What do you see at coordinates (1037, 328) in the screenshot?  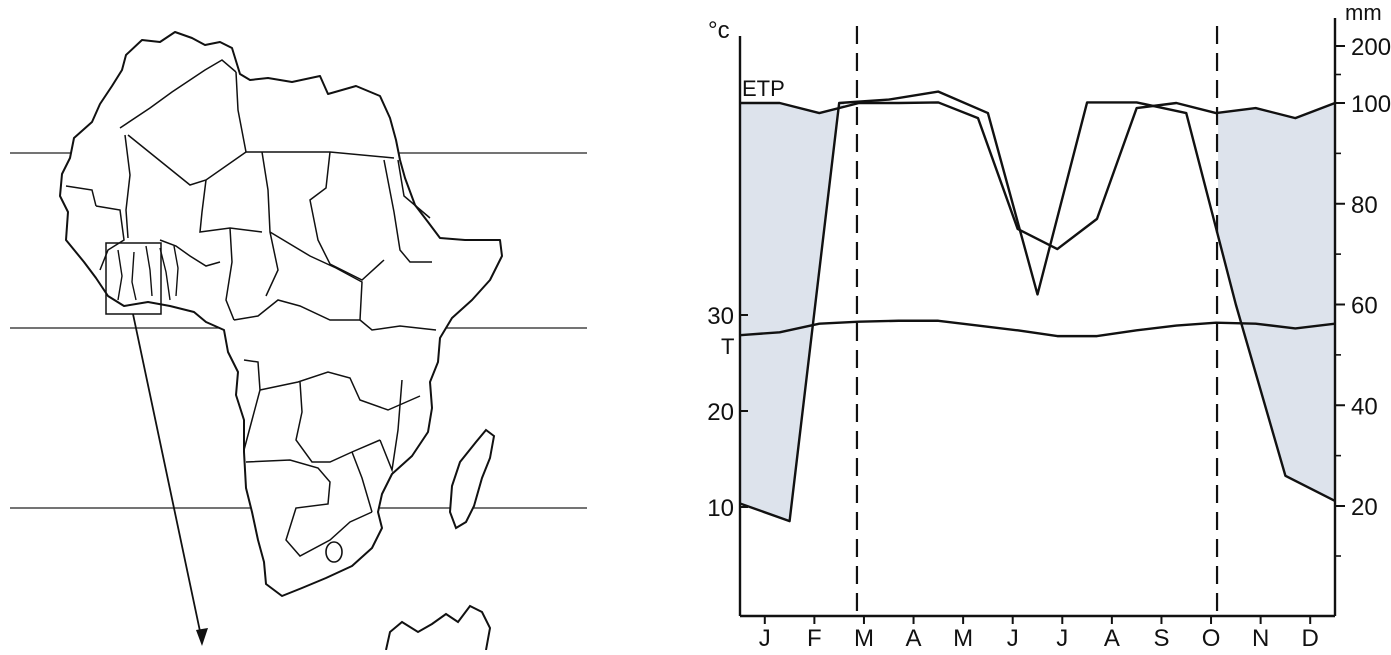 I see `series-temperature-line` at bounding box center [1037, 328].